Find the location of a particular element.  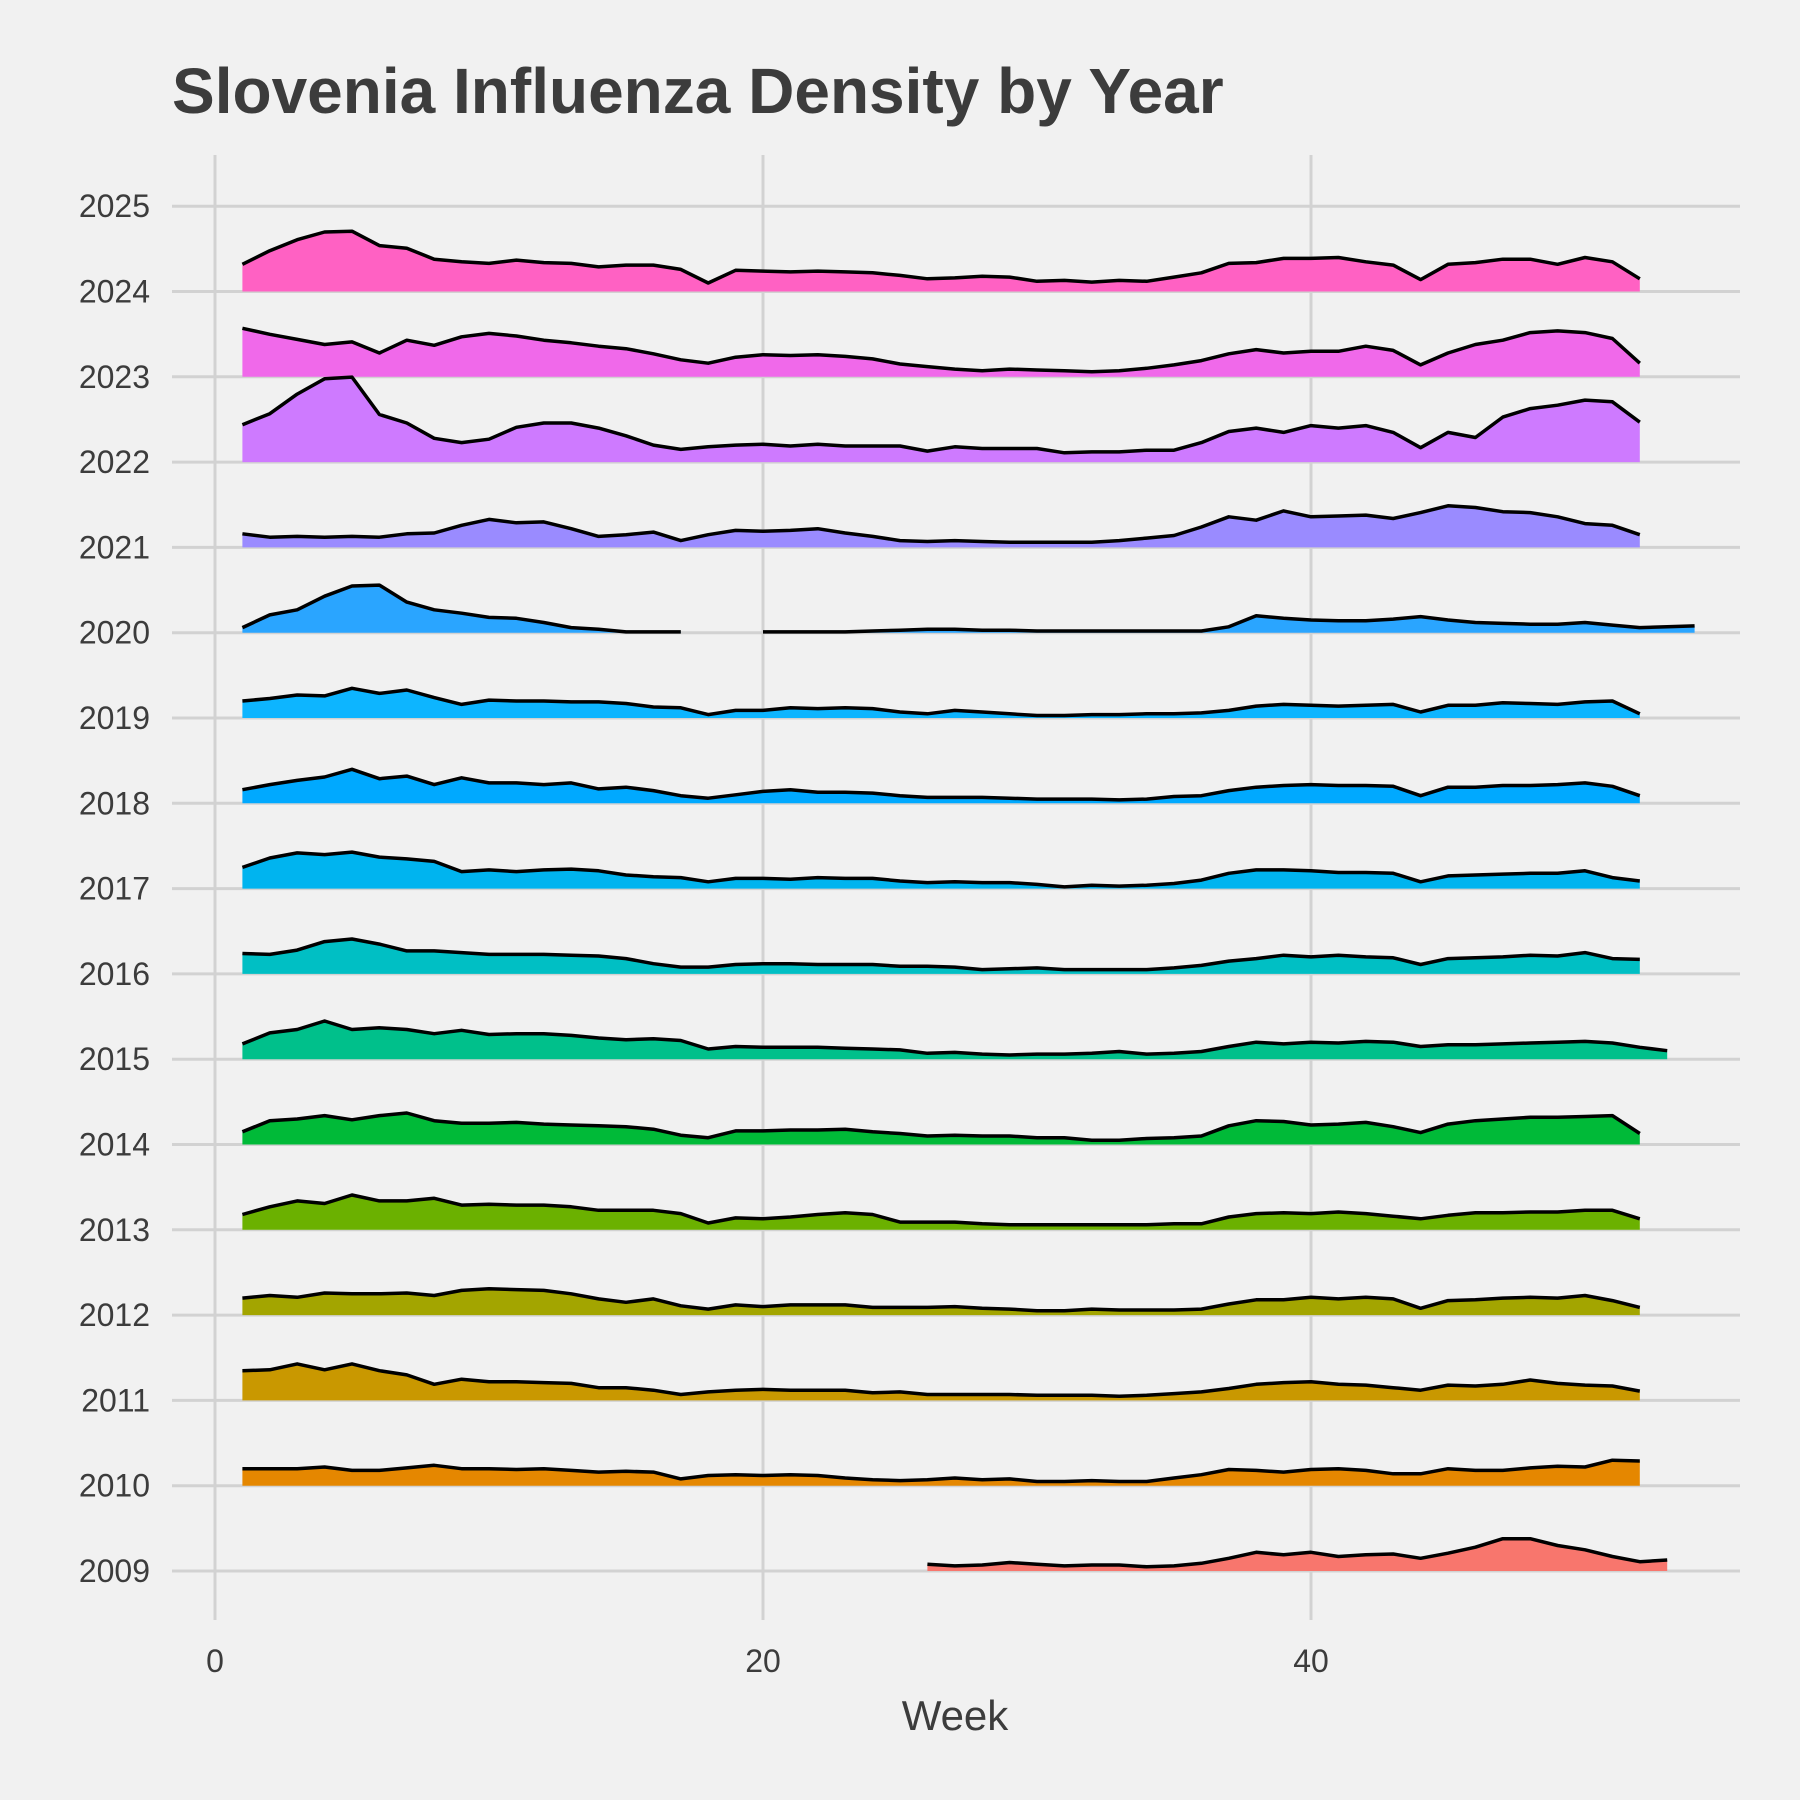

ridge-2009 is located at coordinates (1297, 1553).